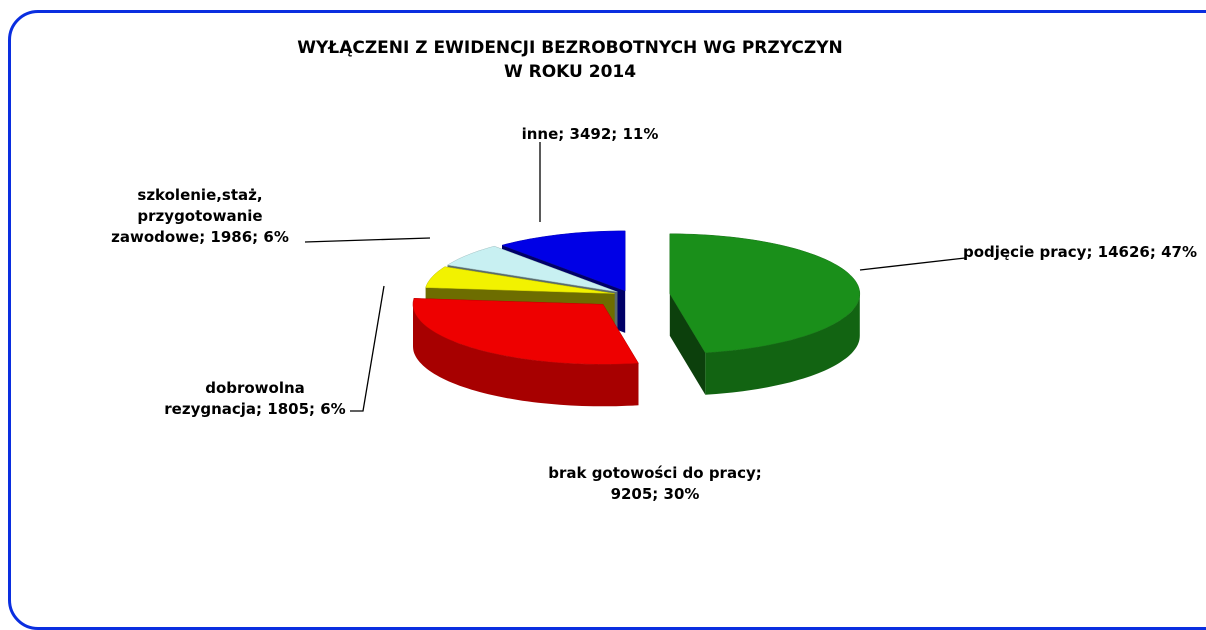 This screenshot has width=1206, height=630. What do you see at coordinates (1080, 252) in the screenshot?
I see `data-label: podjęcie pracy; 14626; 47%` at bounding box center [1080, 252].